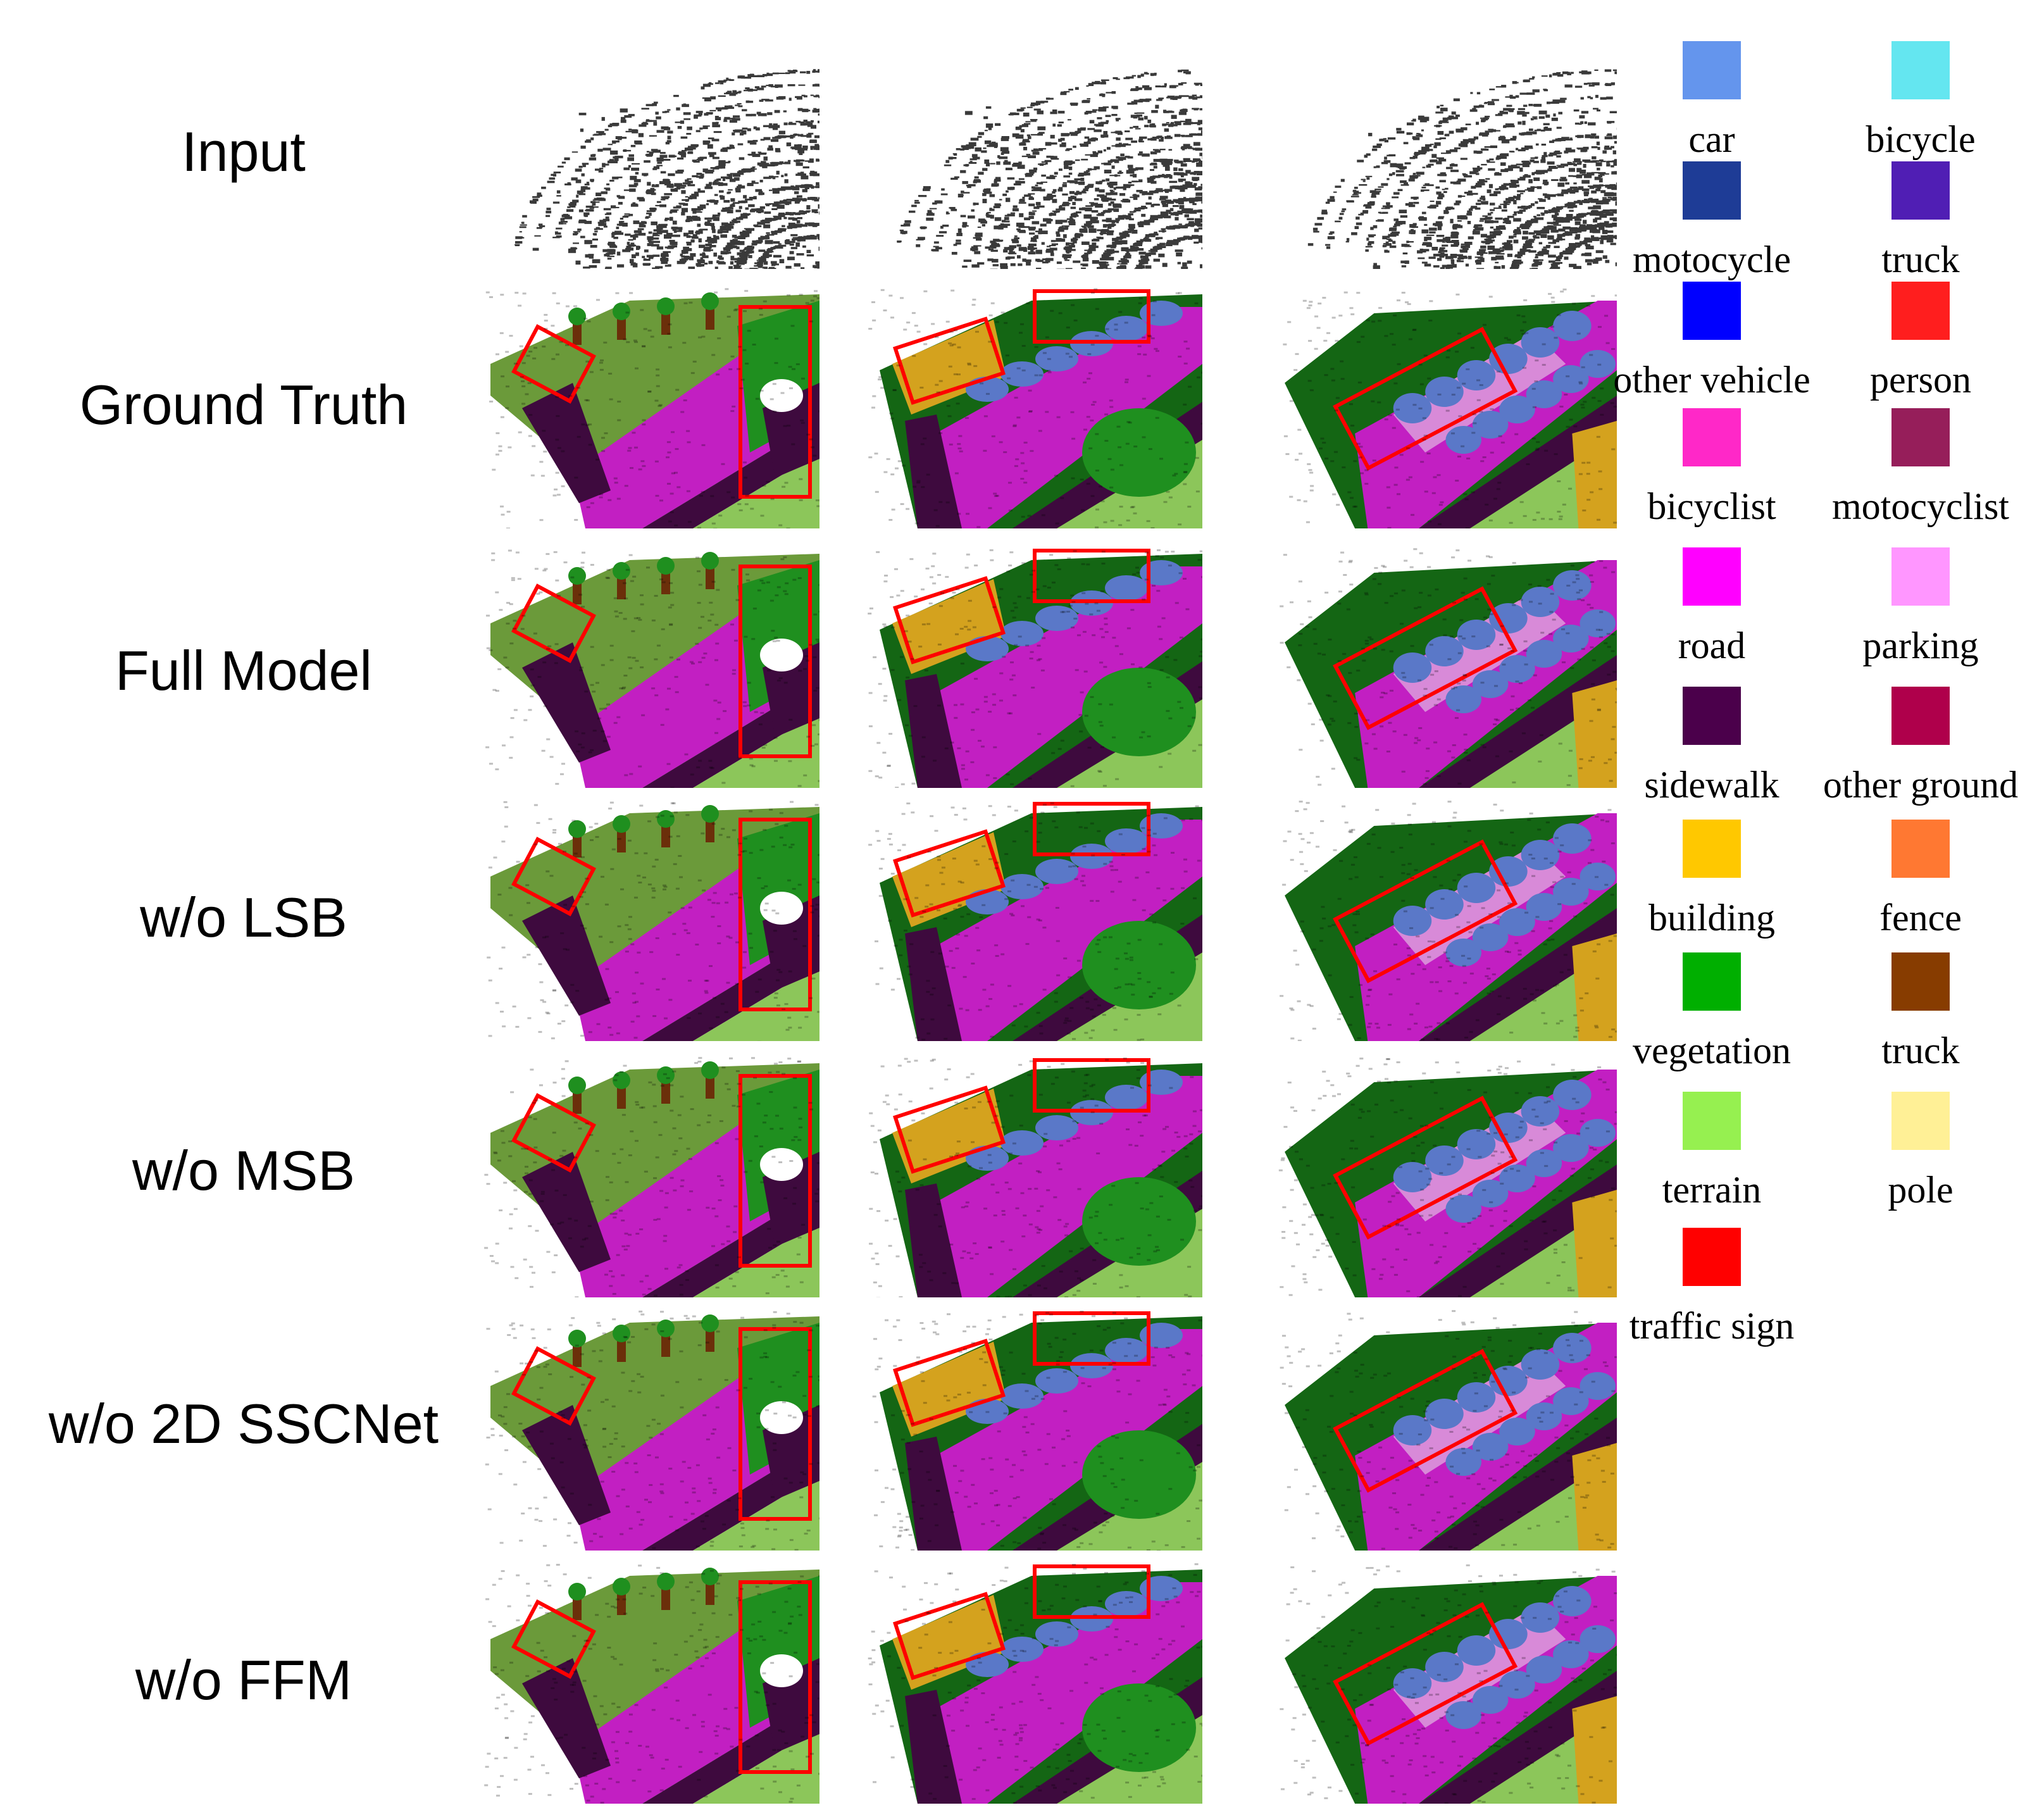  I want to click on row-label: w/o MSB, so click(244, 1170).